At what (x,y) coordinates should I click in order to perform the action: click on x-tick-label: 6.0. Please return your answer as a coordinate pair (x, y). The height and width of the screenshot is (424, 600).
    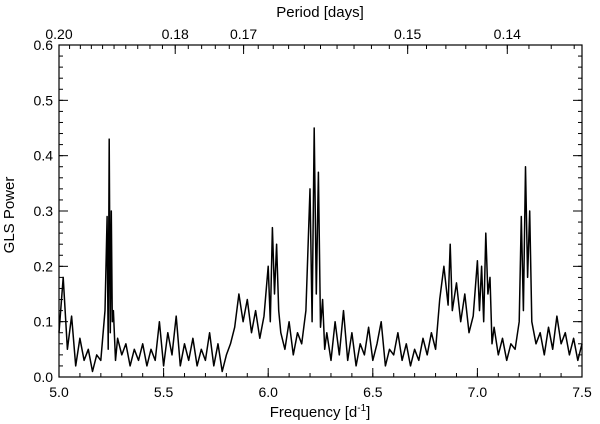
    Looking at the image, I should click on (268, 392).